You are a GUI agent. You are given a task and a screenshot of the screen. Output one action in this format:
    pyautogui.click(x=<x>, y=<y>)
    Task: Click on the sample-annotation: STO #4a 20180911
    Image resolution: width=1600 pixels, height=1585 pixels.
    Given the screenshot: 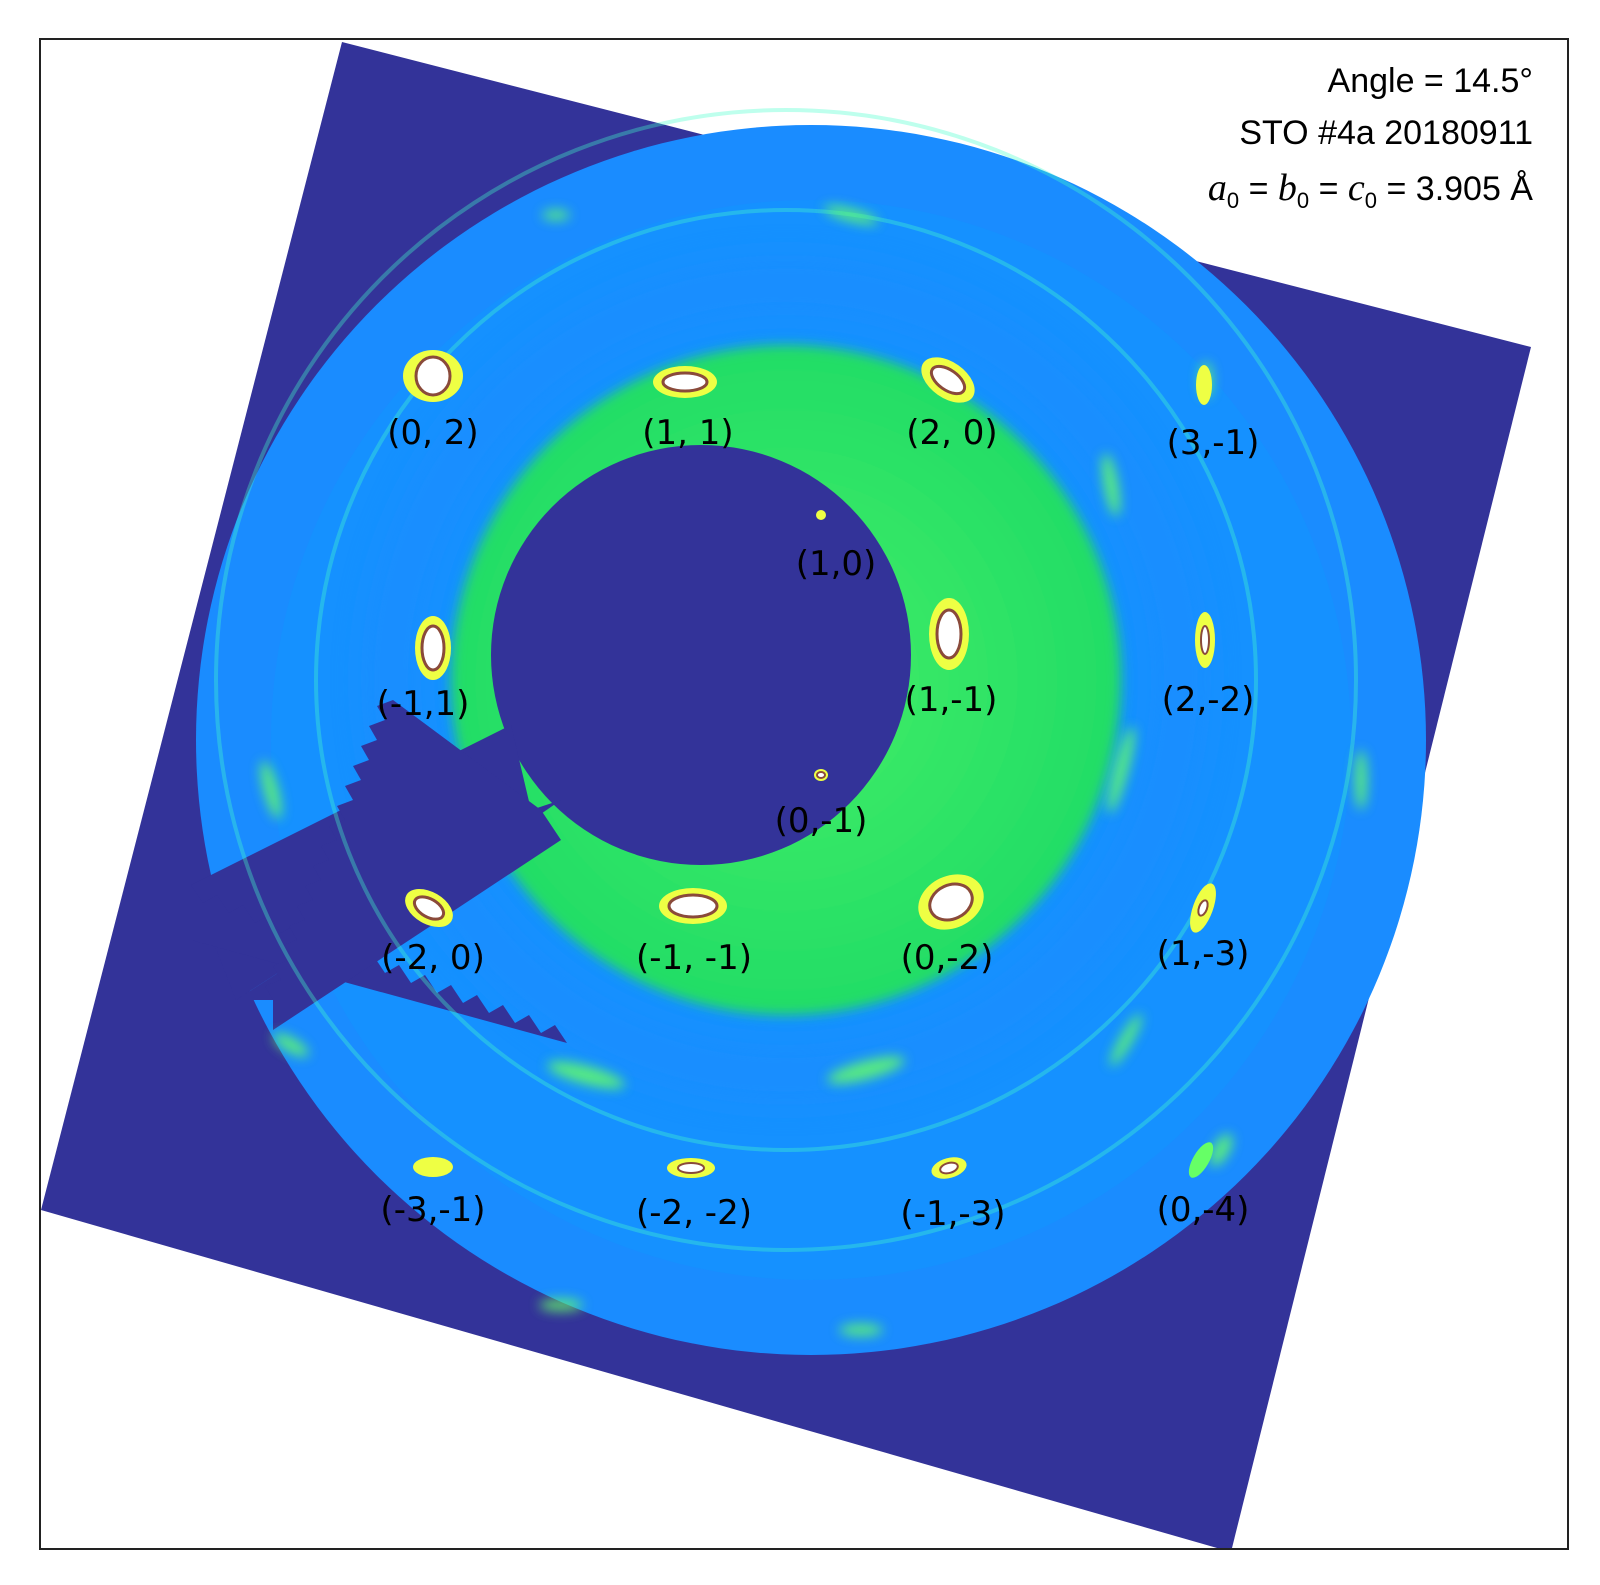 What is the action you would take?
    pyautogui.click(x=1386, y=133)
    